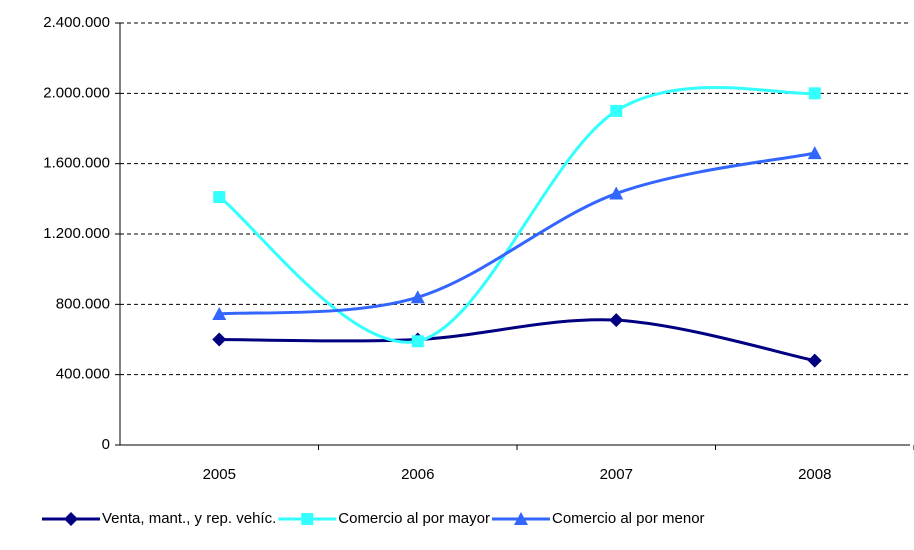 Image resolution: width=914 pixels, height=550 pixels. What do you see at coordinates (616, 474) in the screenshot?
I see `x-tick-label: 2007` at bounding box center [616, 474].